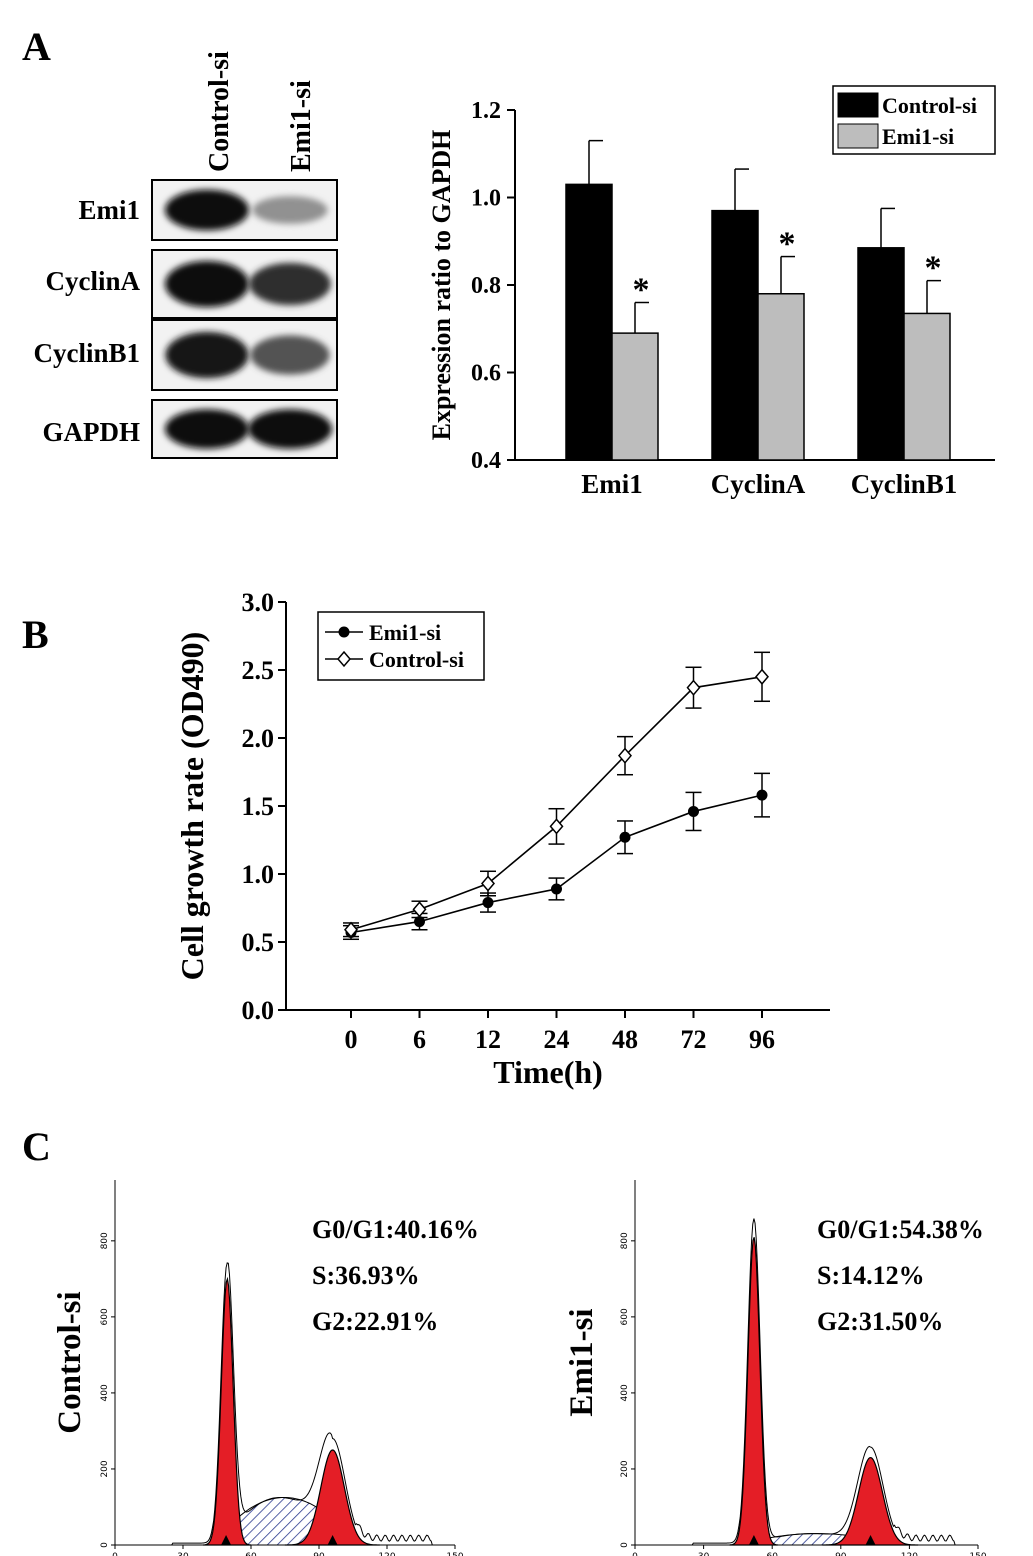 This screenshot has height=1556, width=1033. What do you see at coordinates (625, 1392) in the screenshot?
I see `flow-y-tick-label: 400` at bounding box center [625, 1392].